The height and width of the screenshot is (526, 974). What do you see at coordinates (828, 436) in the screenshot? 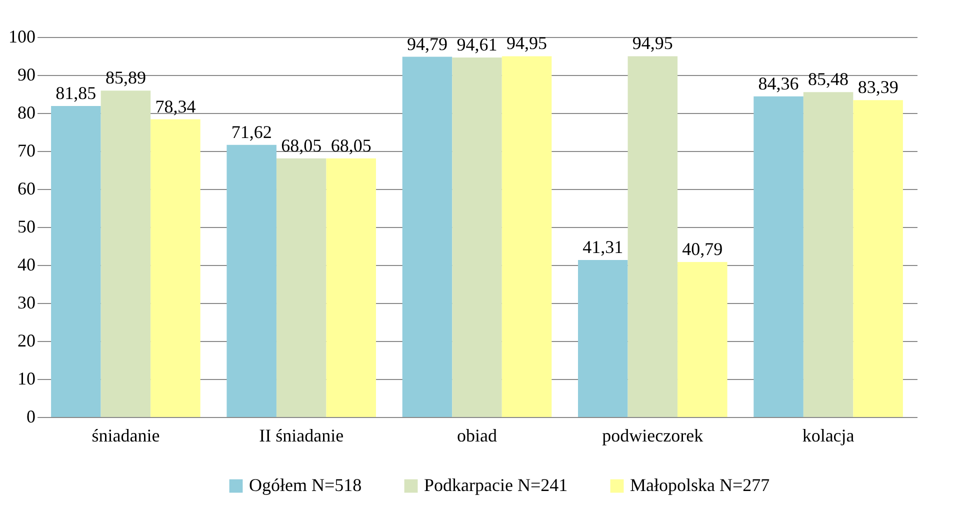
I see `x-tick-label: kolacja` at bounding box center [828, 436].